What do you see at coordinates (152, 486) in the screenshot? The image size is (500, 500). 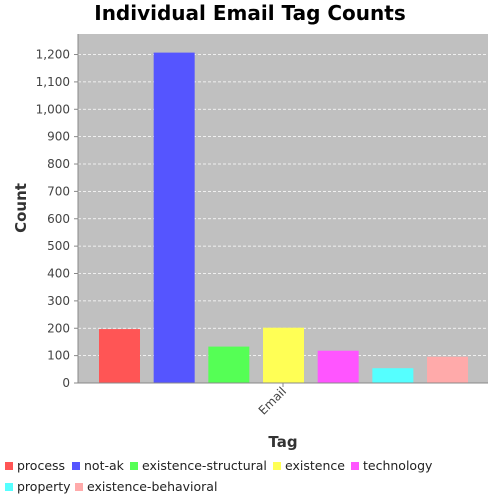 I see `legend-label-existence-behavioral: existence-behavioral` at bounding box center [152, 486].